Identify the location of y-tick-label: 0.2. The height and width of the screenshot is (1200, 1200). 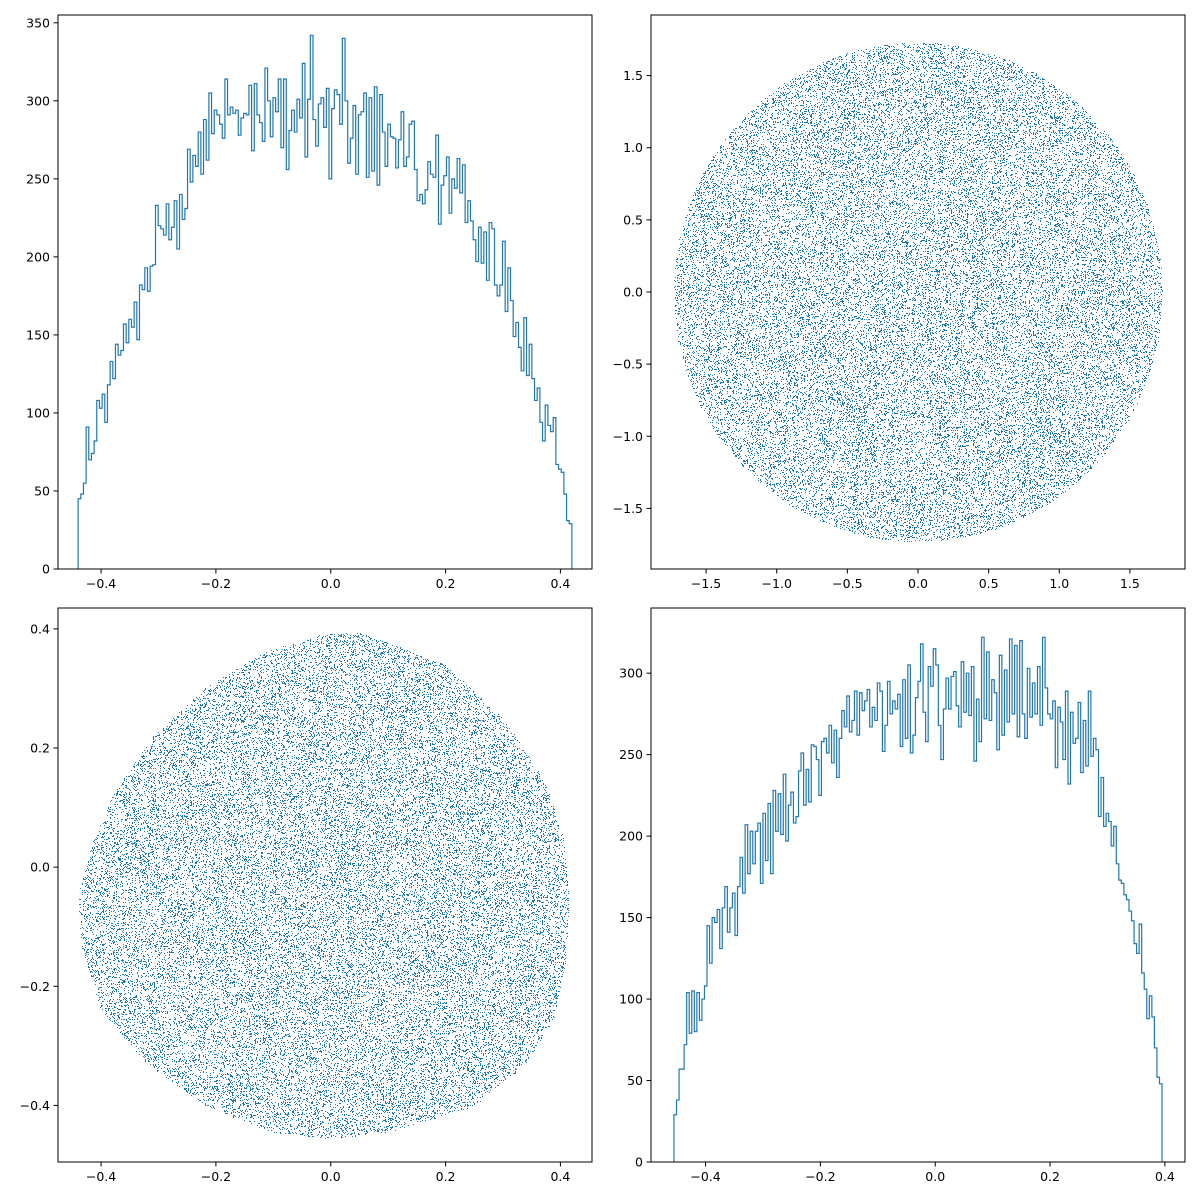
(40, 747).